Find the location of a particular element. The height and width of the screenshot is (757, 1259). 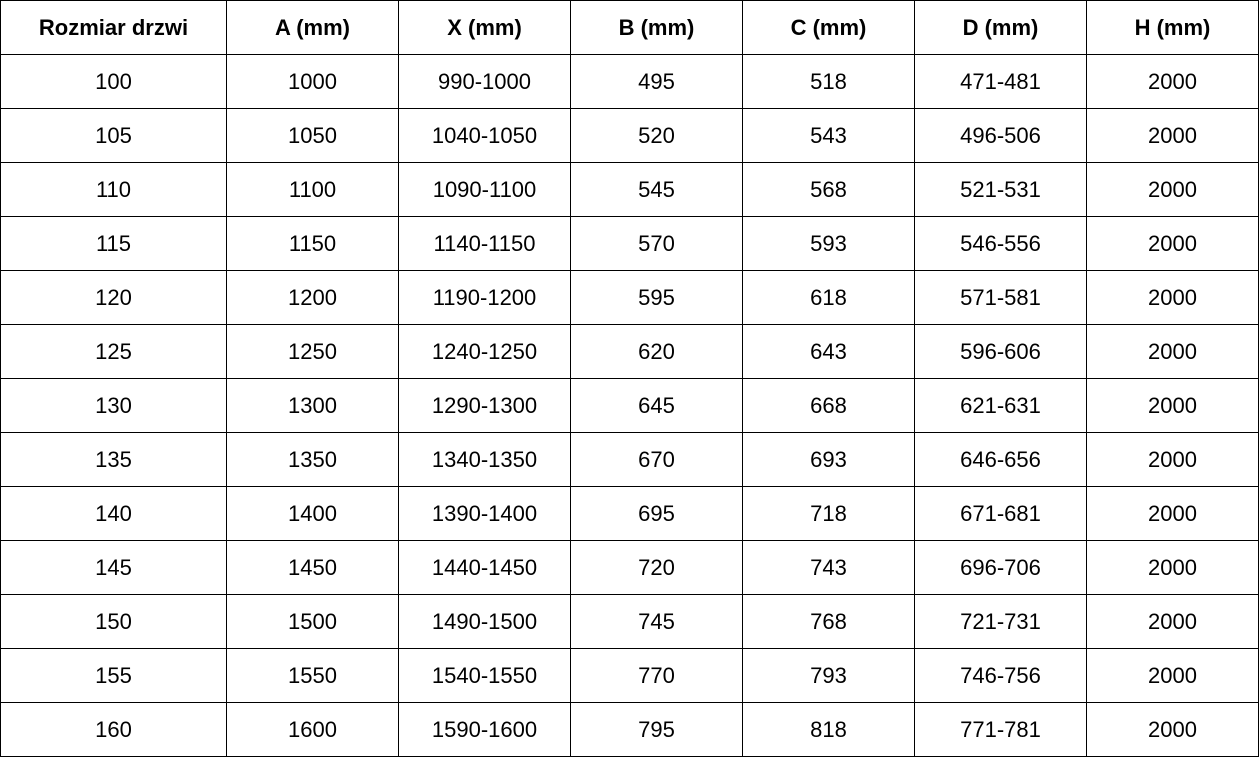

table-row: 140 1400 1390-1400 695 718 671-681 2000 is located at coordinates (629, 513).